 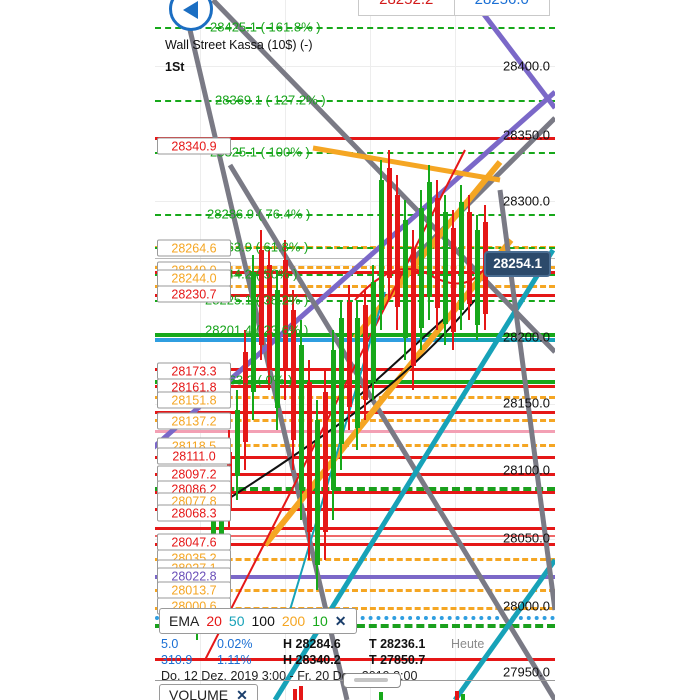 I want to click on level-tag: 28173.3, so click(x=194, y=371).